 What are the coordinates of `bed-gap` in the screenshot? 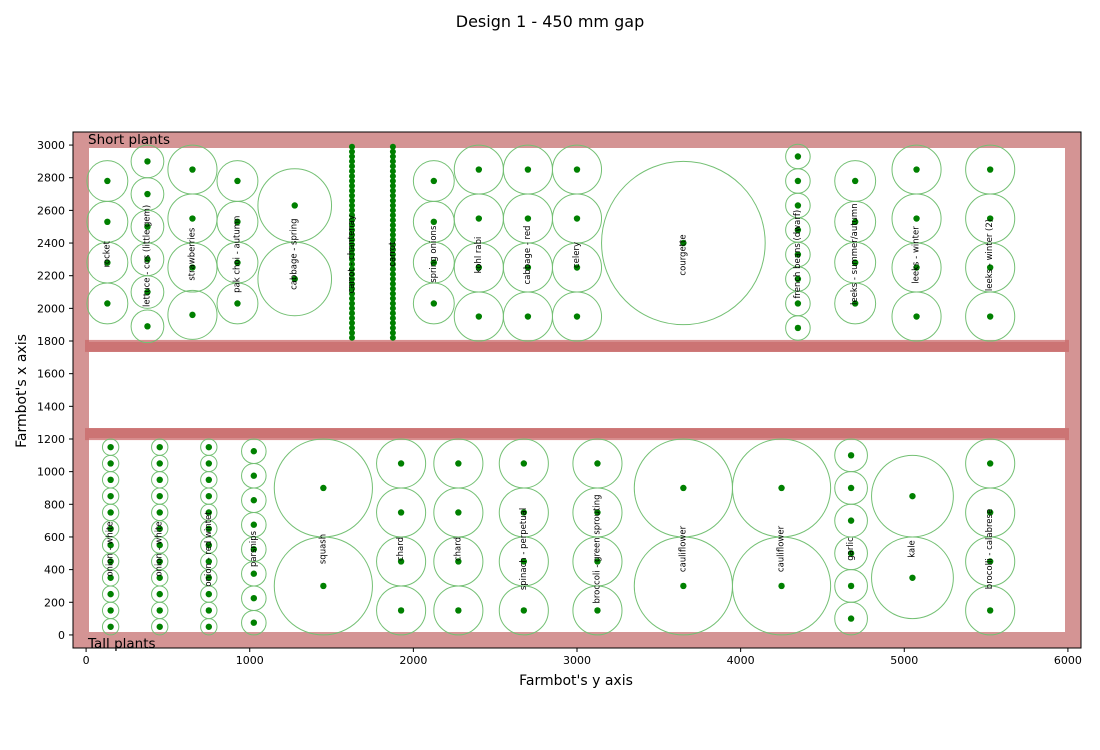 It's located at (577, 390).